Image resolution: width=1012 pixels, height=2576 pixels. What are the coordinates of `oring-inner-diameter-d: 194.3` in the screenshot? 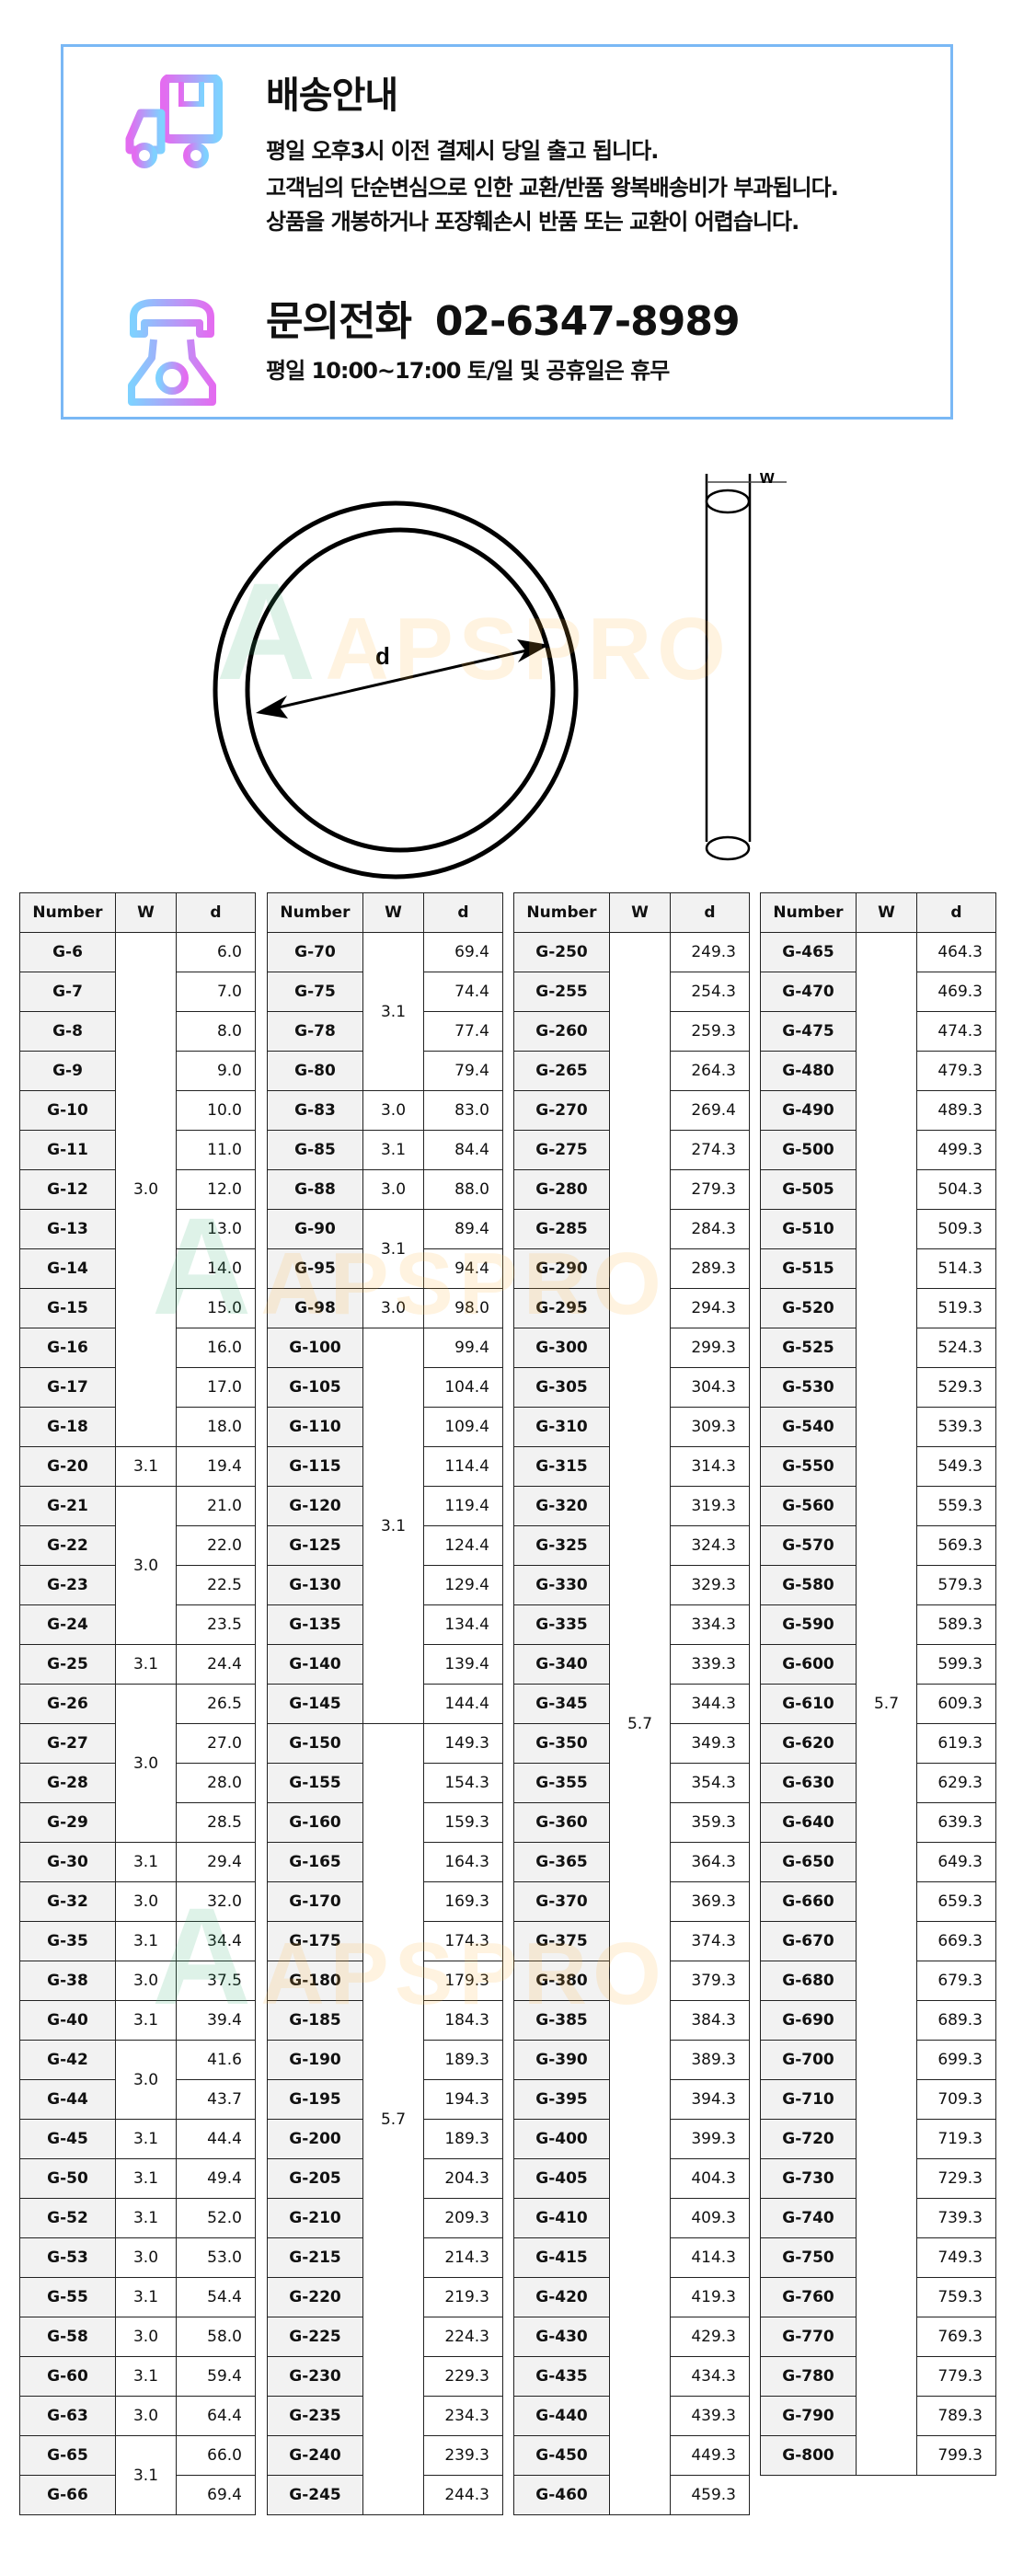 It's located at (463, 2099).